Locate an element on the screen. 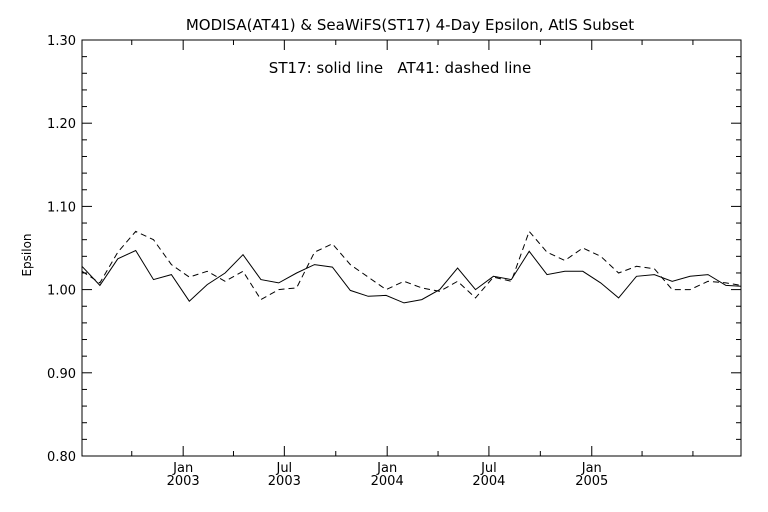 This screenshot has height=512, width=768. series-annotation: ST17: solid line AT41: dashed line is located at coordinates (400, 68).